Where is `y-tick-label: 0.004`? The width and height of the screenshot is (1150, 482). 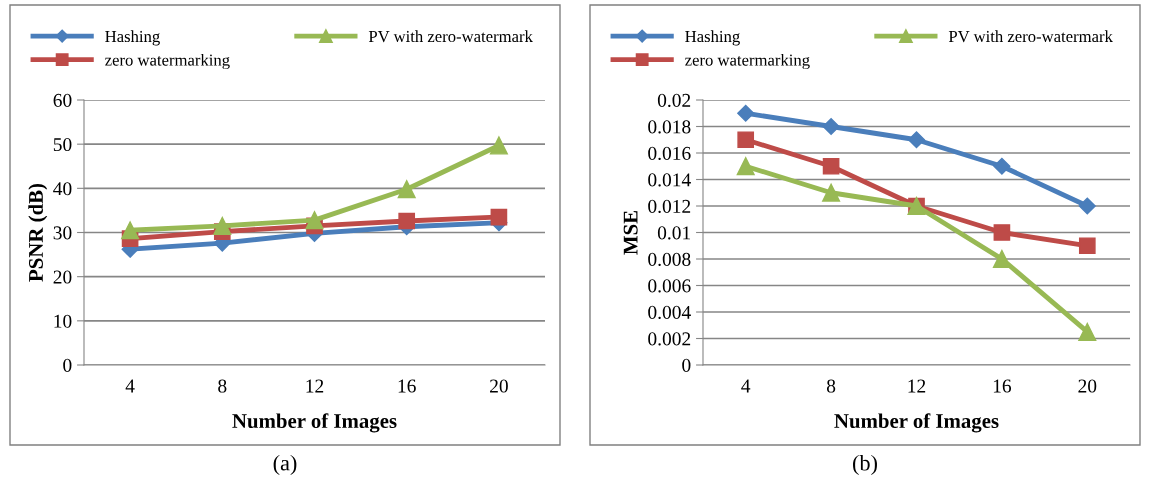
y-tick-label: 0.004 is located at coordinates (669, 312).